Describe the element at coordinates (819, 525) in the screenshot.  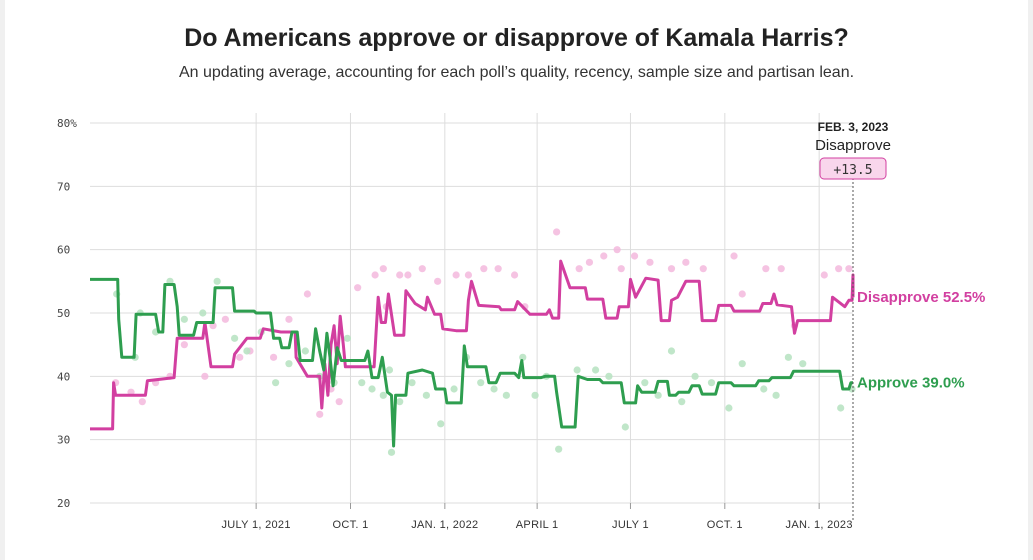
I see `x-tick-label: JAN. 1, 2023` at that location.